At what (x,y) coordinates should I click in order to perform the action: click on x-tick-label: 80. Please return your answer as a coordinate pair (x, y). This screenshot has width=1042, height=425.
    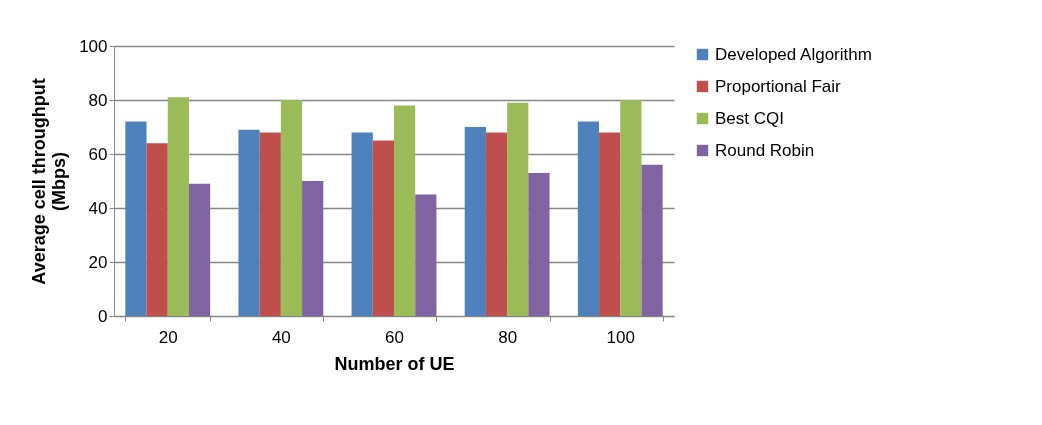
    Looking at the image, I should click on (508, 337).